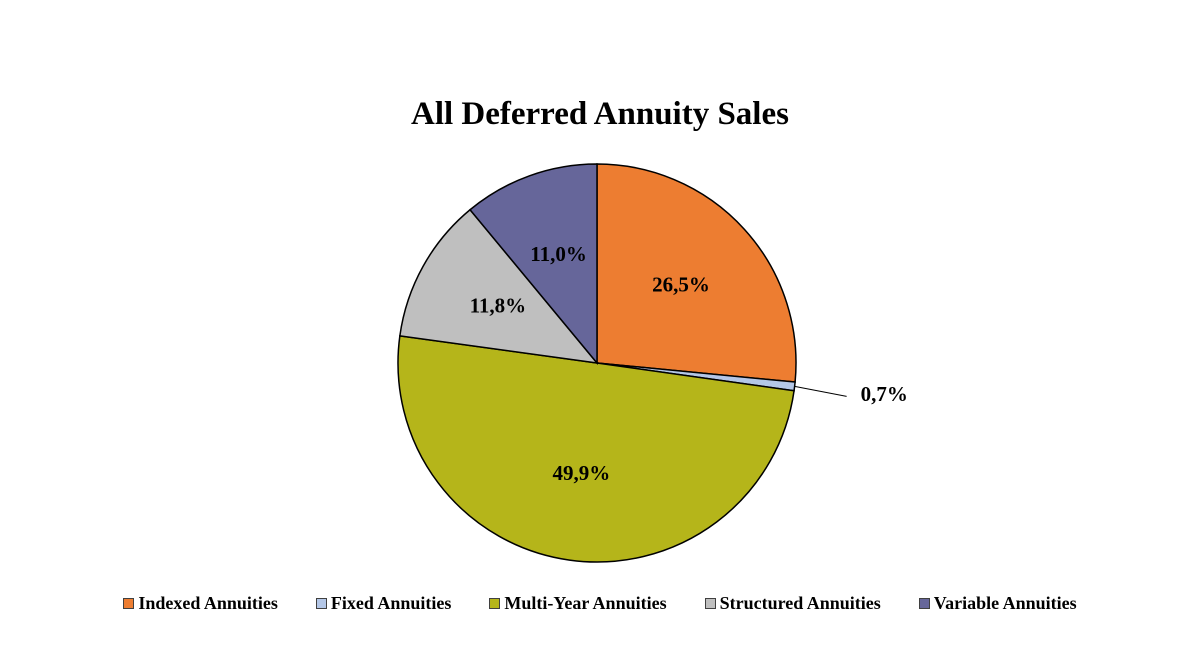  Describe the element at coordinates (681, 285) in the screenshot. I see `slice-label-indexed-annuities: 26,5%` at that location.